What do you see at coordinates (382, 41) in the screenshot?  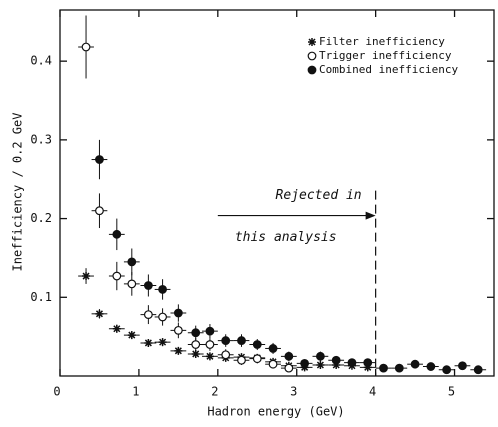 I see `legend-label: Filter inefficiency` at bounding box center [382, 41].